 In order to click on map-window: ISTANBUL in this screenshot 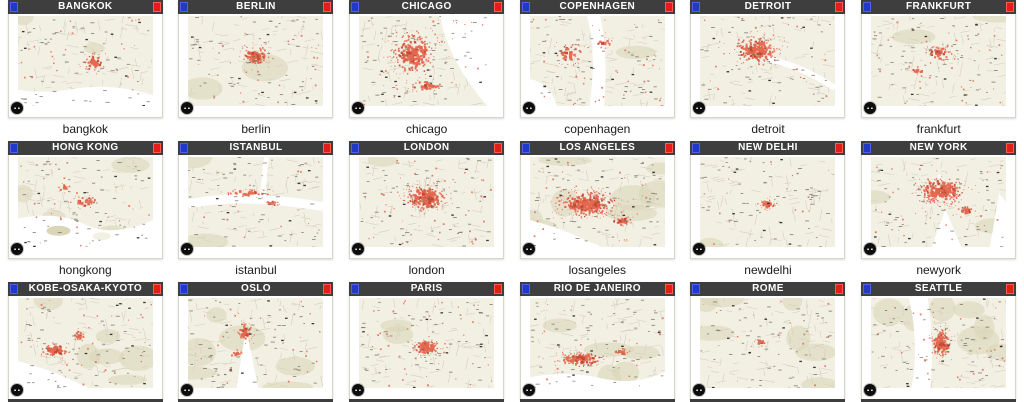, I will do `click(256, 200)`.